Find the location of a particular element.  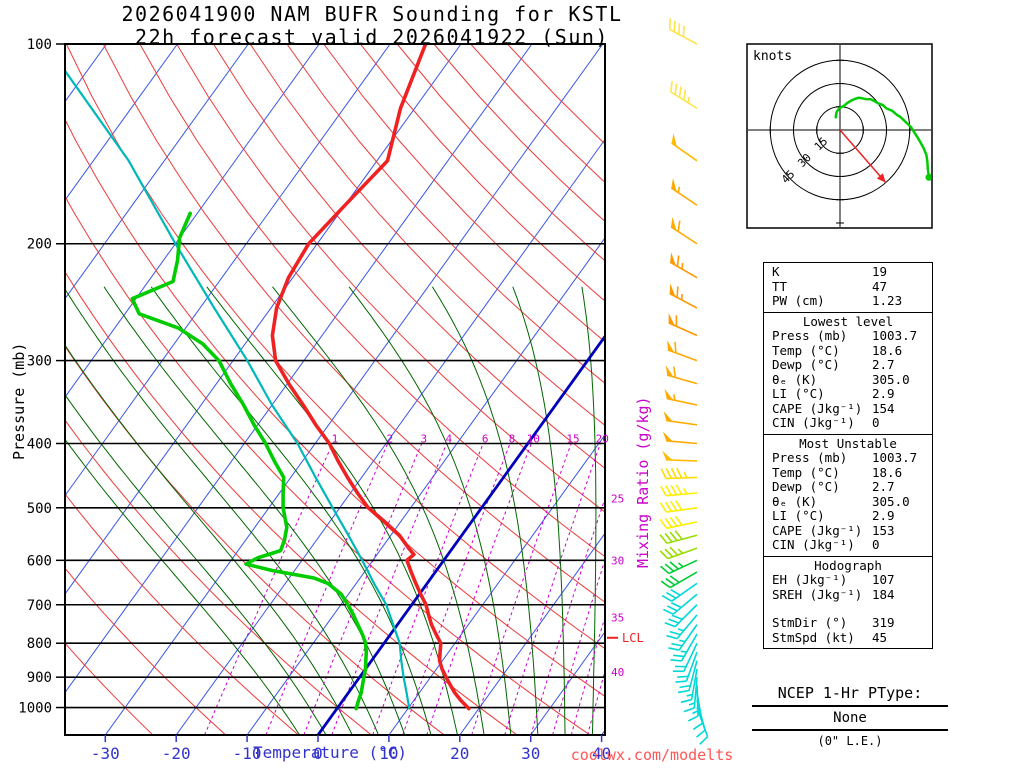

stat-row: K 19 is located at coordinates (848, 272).